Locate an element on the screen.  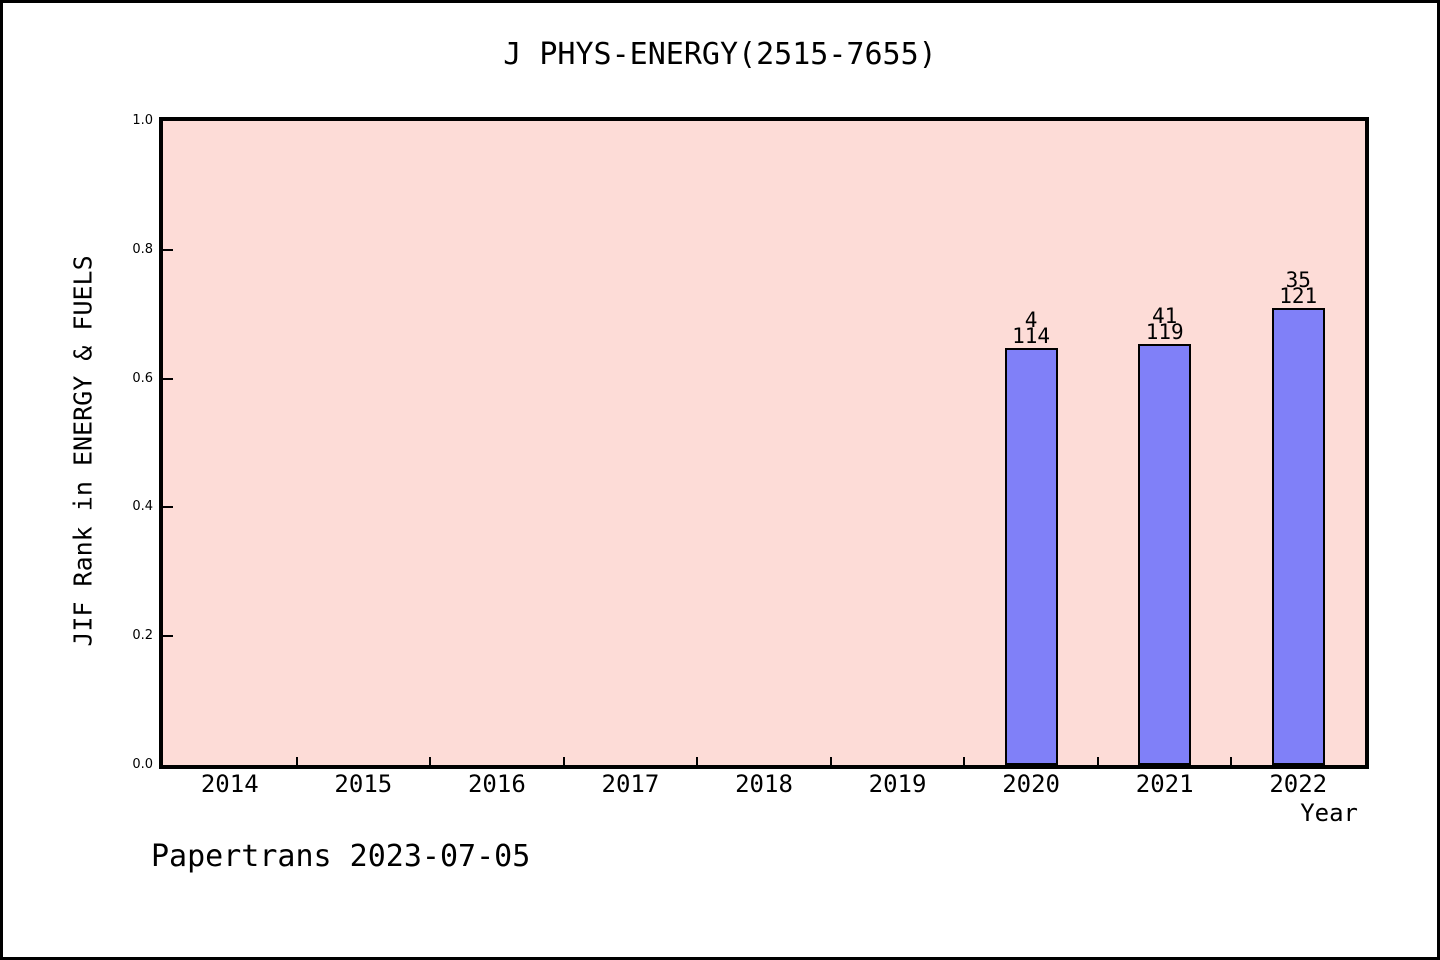
x-tick-label-2017: 2017 is located at coordinates (630, 784).